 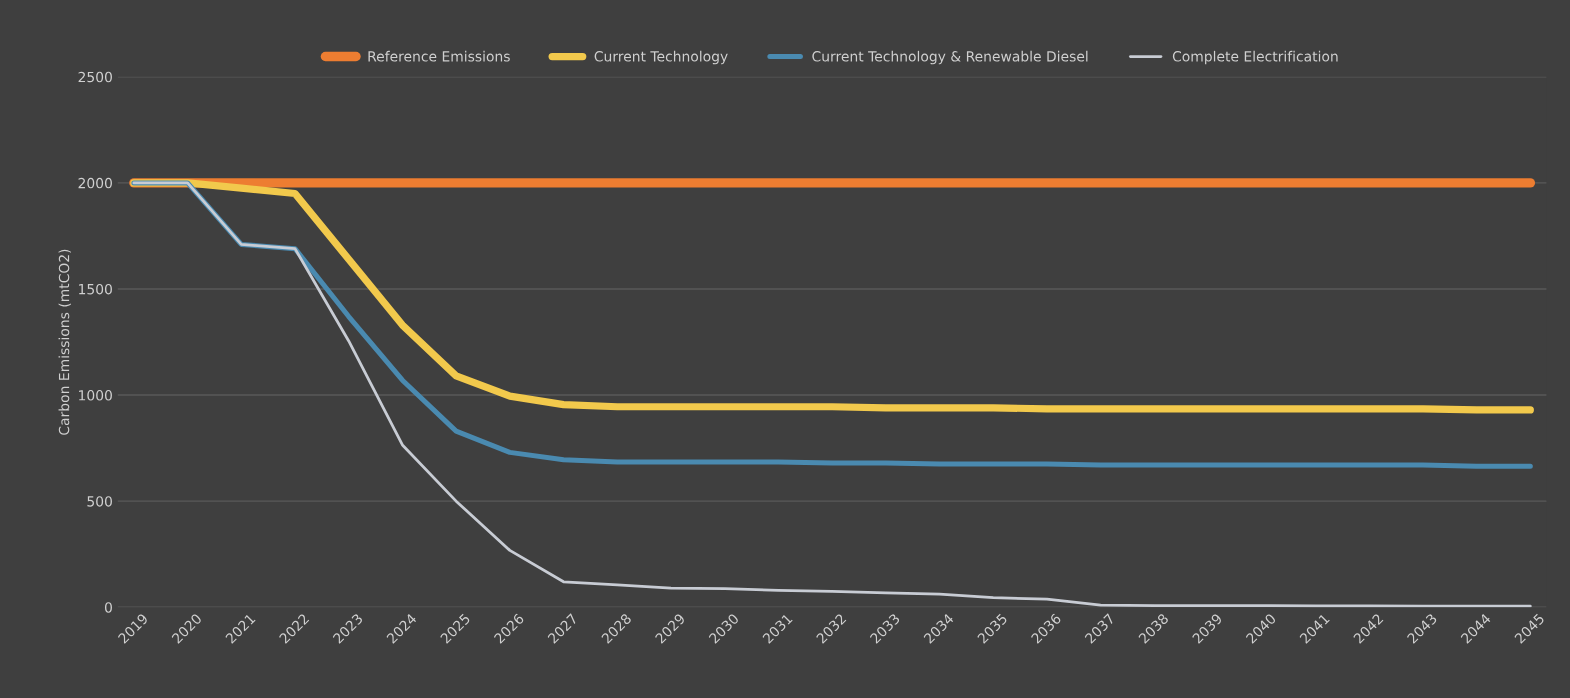 What do you see at coordinates (95, 183) in the screenshot?
I see `y-tick-label: 2000` at bounding box center [95, 183].